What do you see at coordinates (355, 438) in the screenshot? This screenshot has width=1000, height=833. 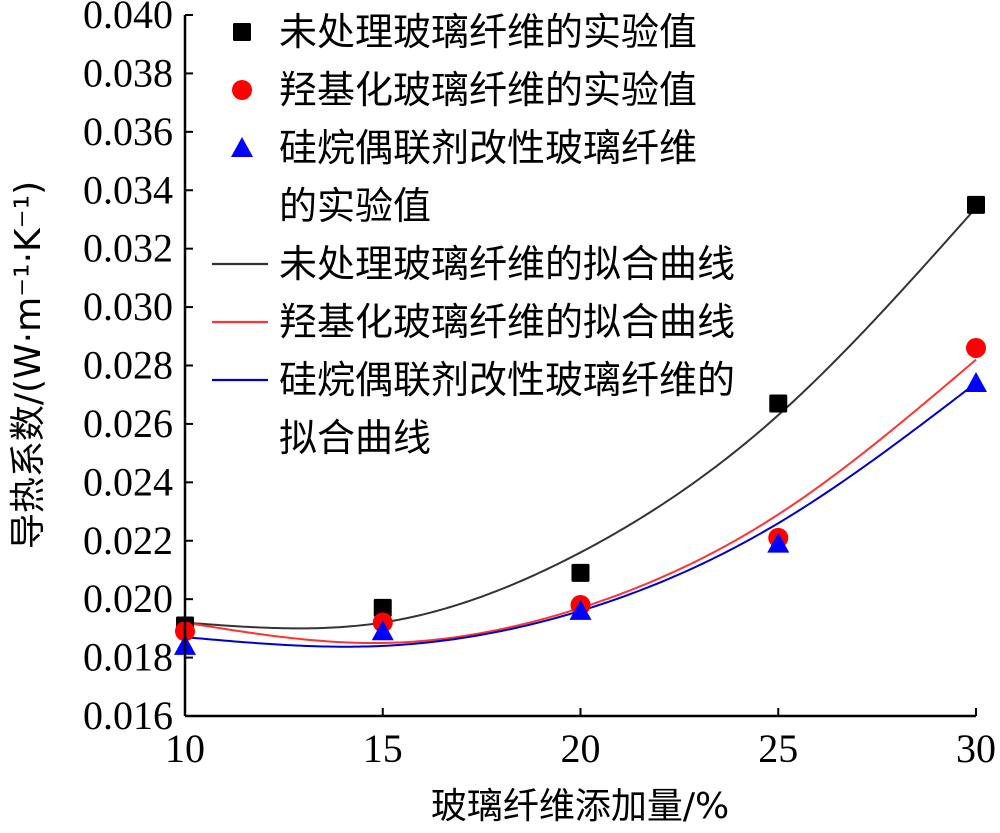 I see `legend-label: 拟合曲线` at bounding box center [355, 438].